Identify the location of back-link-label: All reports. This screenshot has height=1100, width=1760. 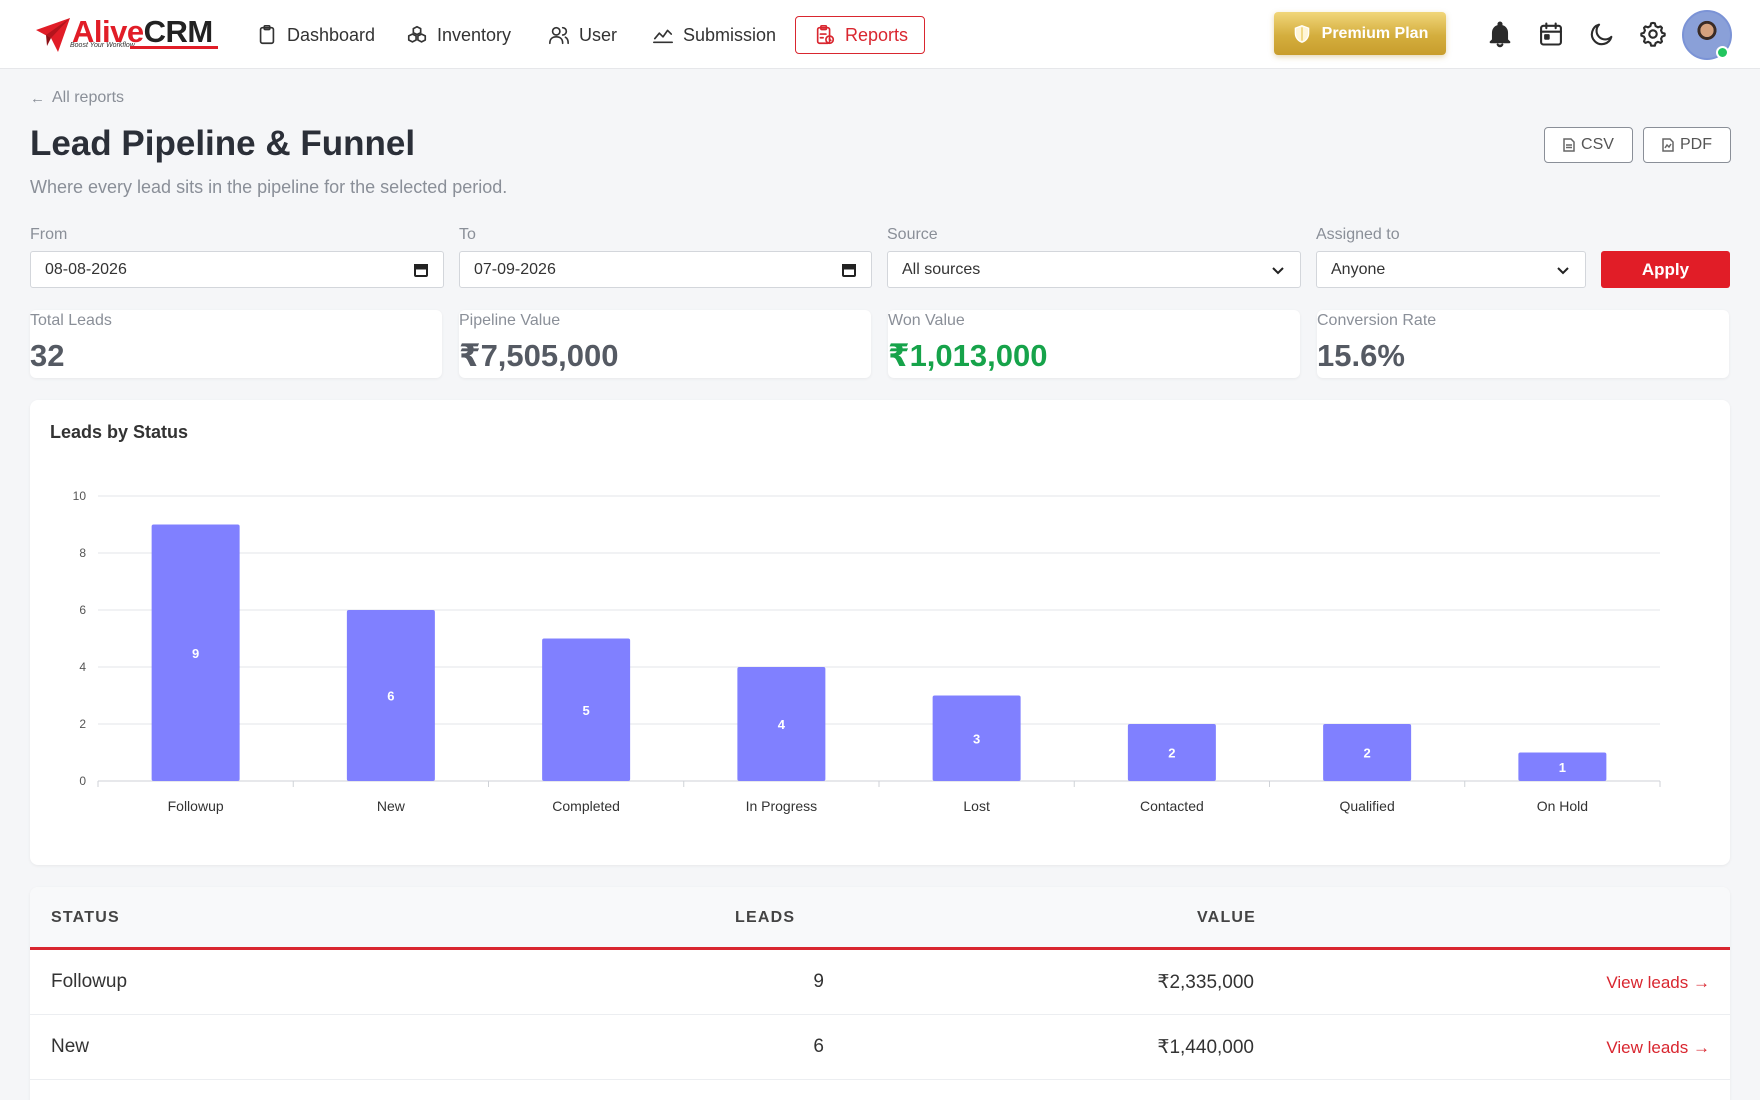
(88, 97).